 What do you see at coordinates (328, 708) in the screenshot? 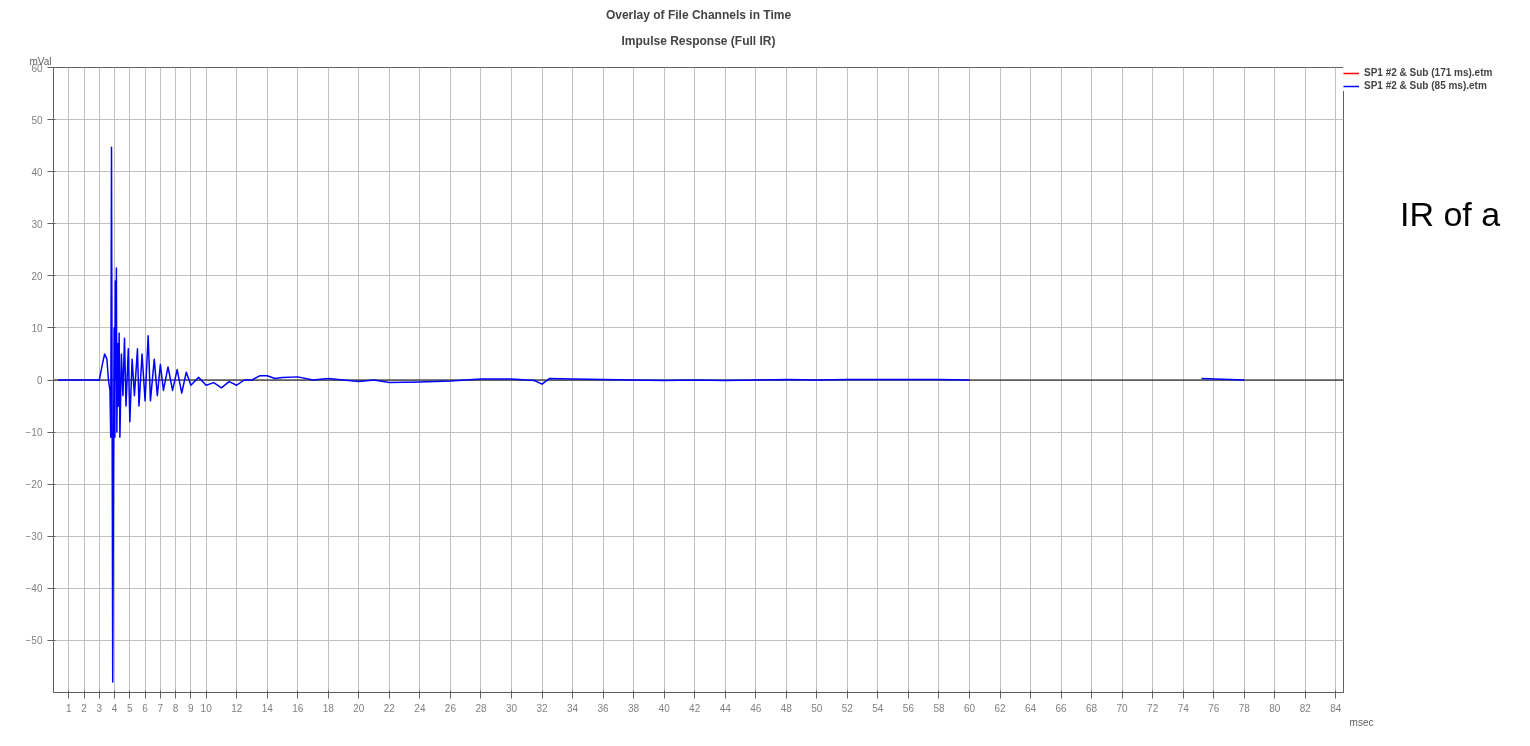
I see `x-tick-label: 18` at bounding box center [328, 708].